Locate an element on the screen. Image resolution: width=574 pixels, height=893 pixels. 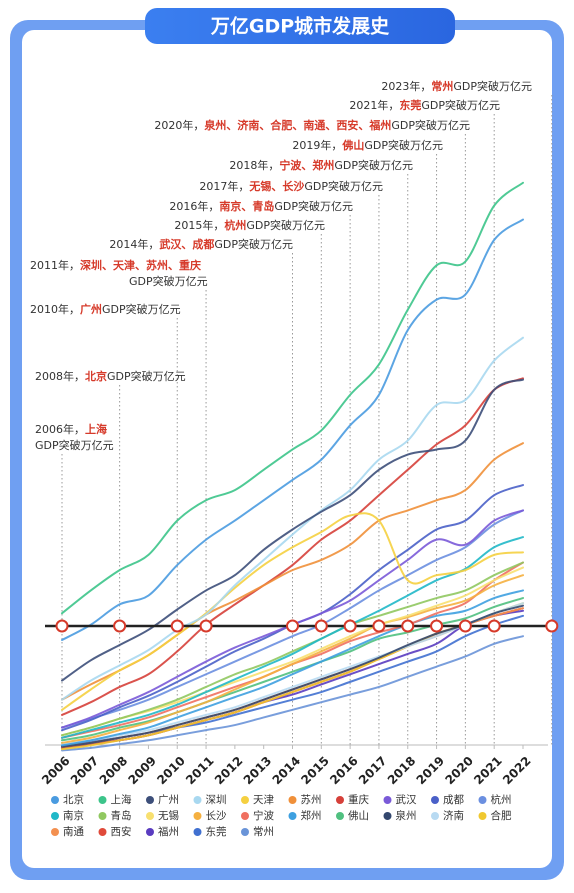
annotation-city: 青岛 is located at coordinates (263, 206).